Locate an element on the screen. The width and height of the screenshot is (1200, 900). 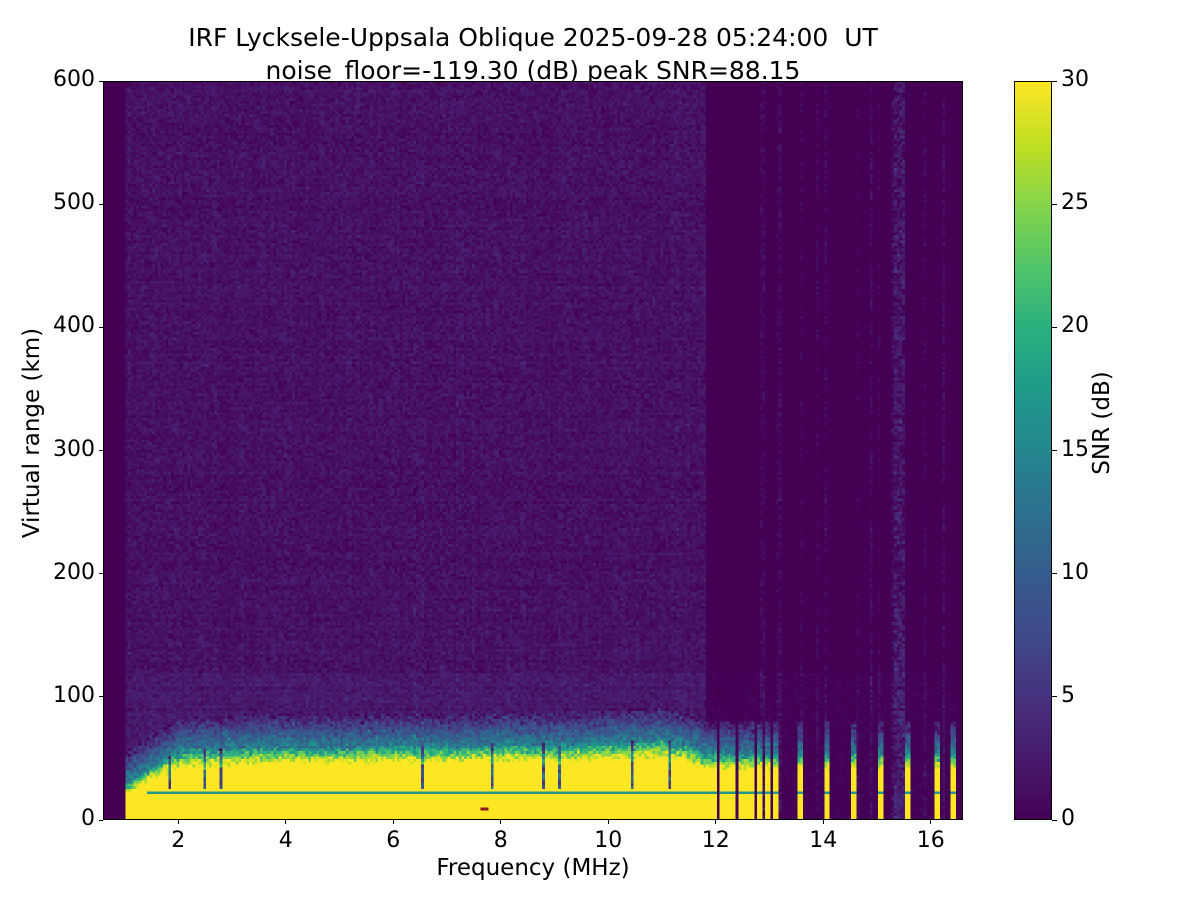
colorbar-tick-label: 10 is located at coordinates (1075, 572).